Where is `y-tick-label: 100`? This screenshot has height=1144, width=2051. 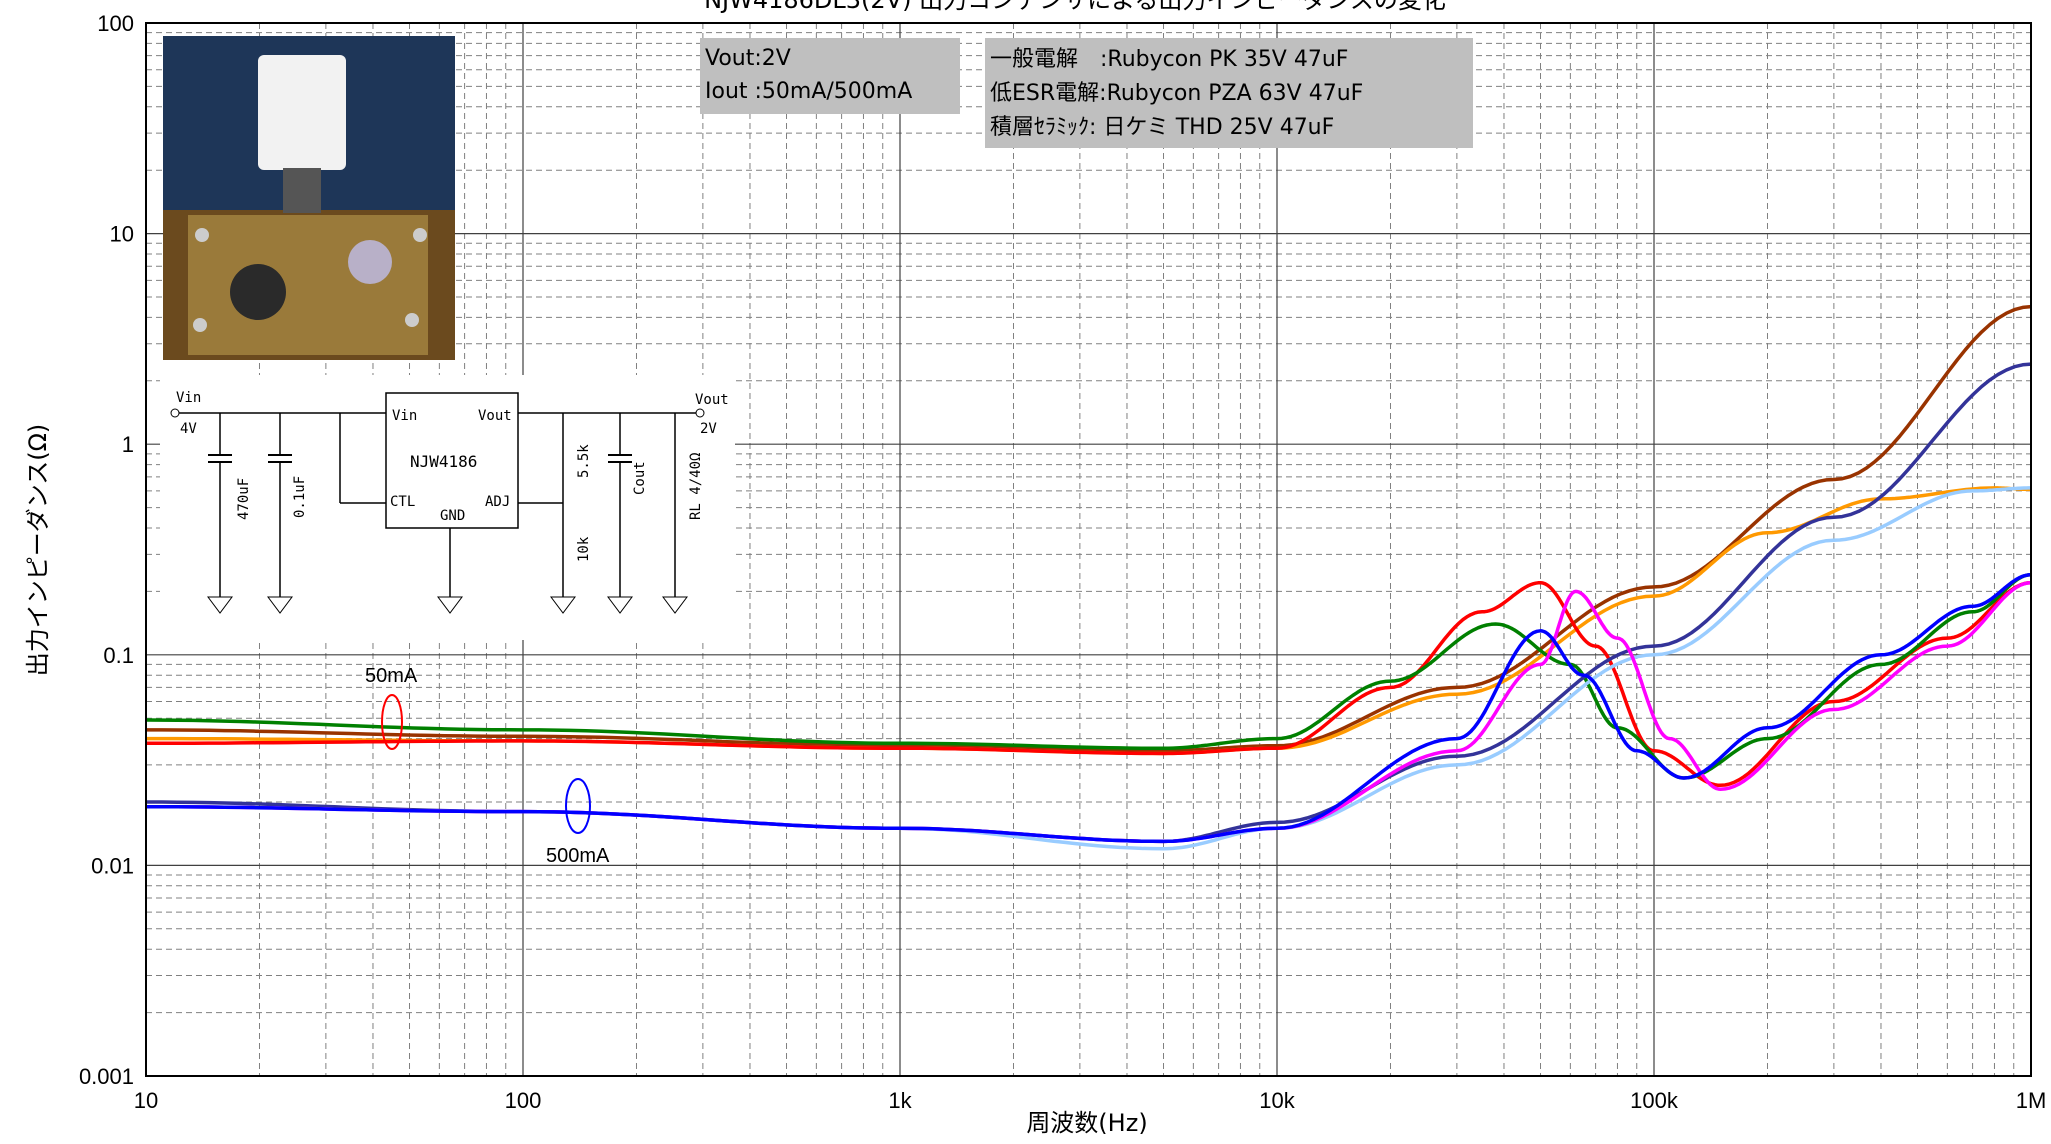 y-tick-label: 100 is located at coordinates (115, 23).